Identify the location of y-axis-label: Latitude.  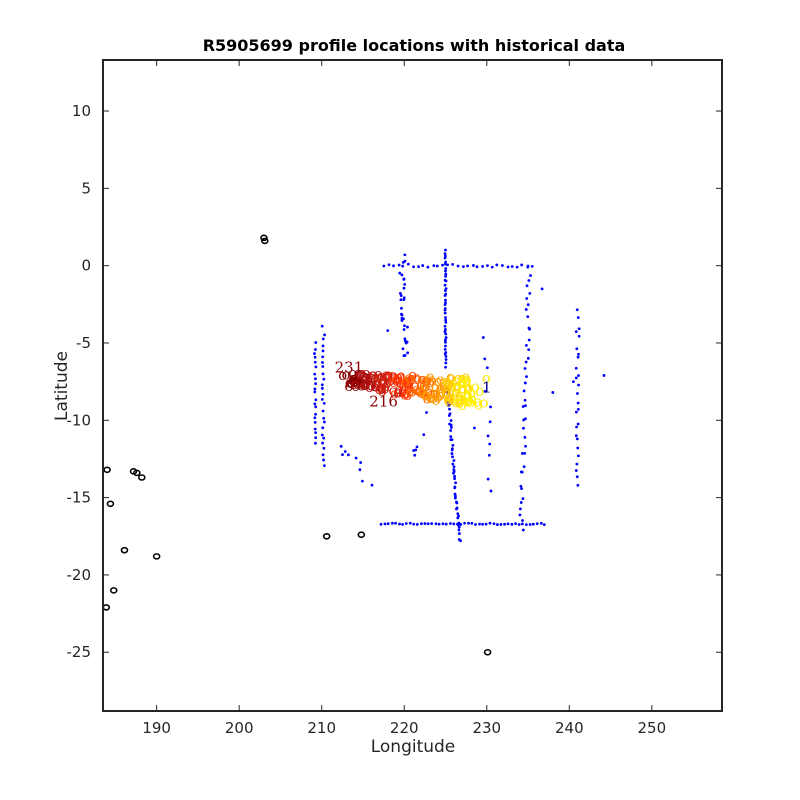
(62, 386).